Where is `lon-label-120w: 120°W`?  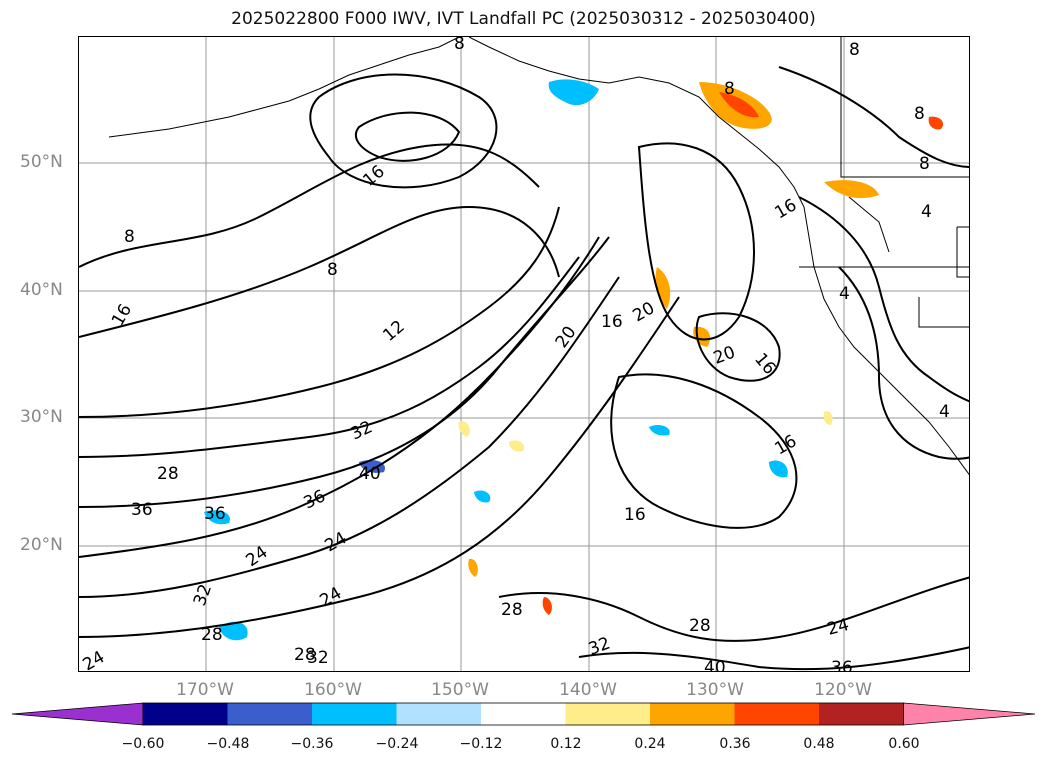
lon-label-120w: 120°W is located at coordinates (843, 690).